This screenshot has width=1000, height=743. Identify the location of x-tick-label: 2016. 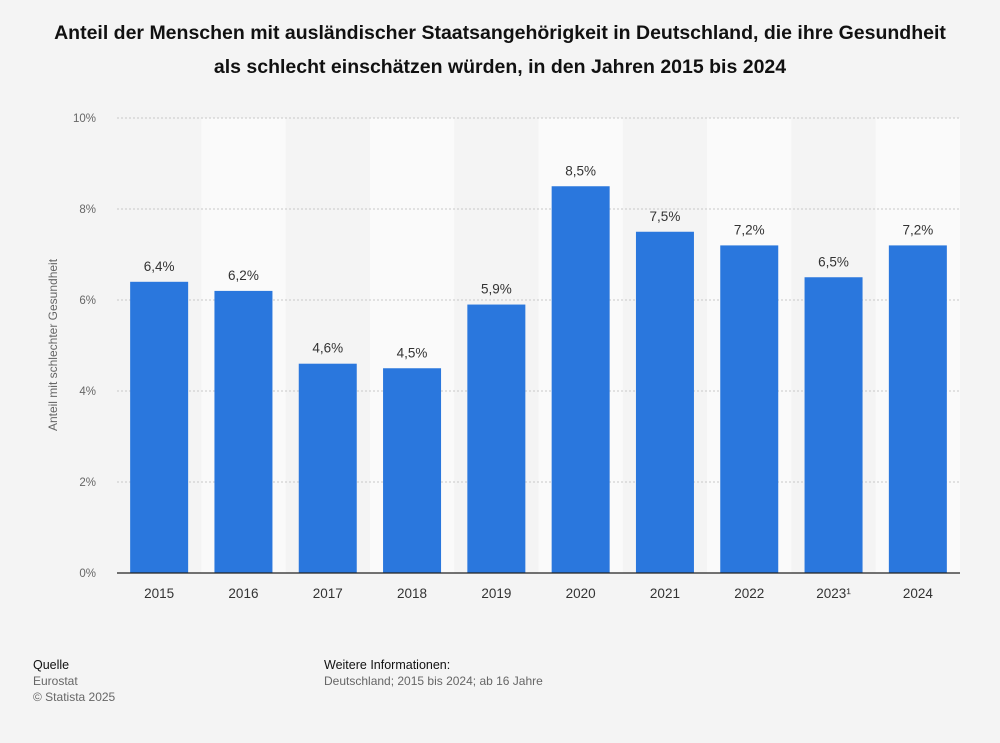
(243, 593).